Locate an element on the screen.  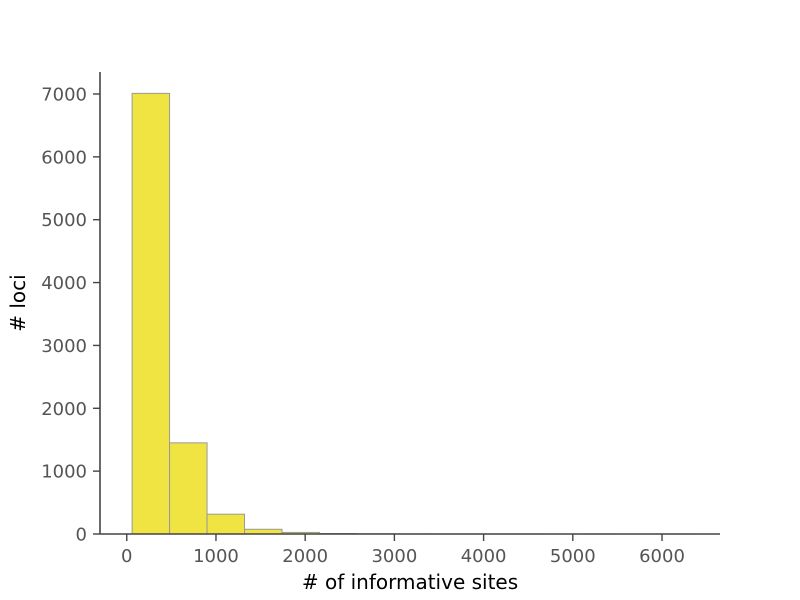
x-tick-label-1: 1000 is located at coordinates (216, 556).